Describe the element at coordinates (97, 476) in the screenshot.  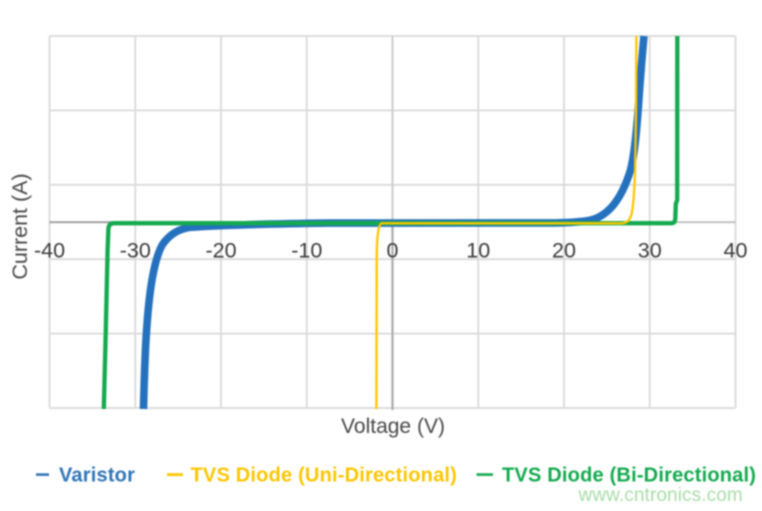
I see `svg-text: Varistor` at that location.